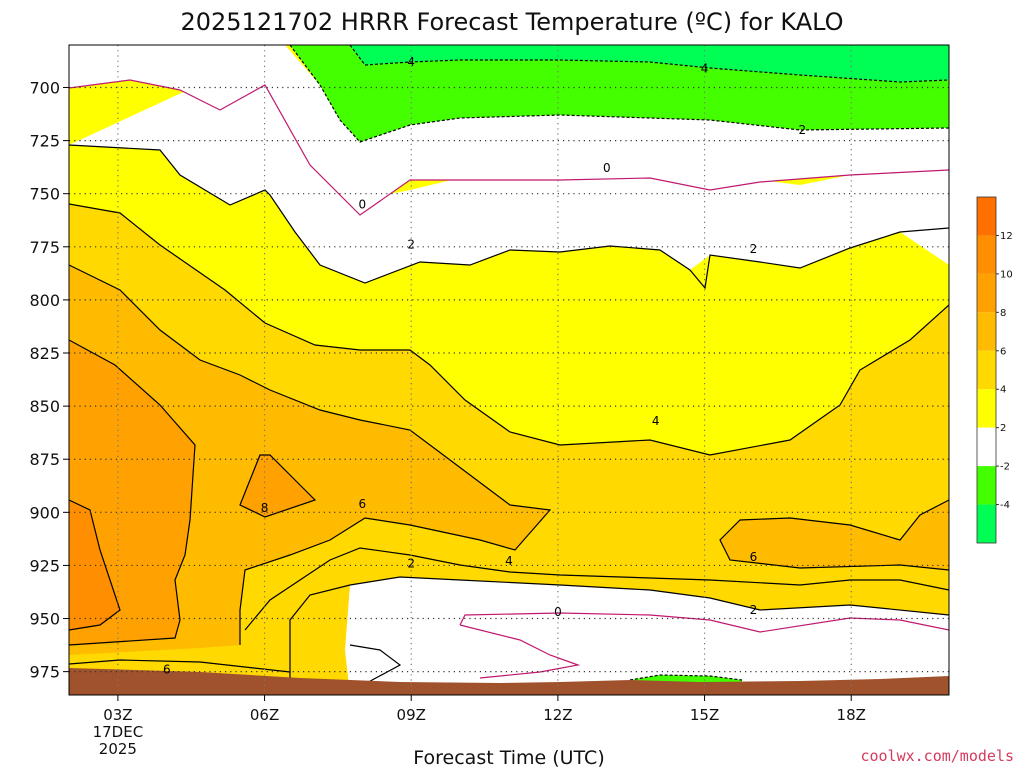 This screenshot has height=768, width=1024. I want to click on contour-label-3: 0, so click(363, 204).